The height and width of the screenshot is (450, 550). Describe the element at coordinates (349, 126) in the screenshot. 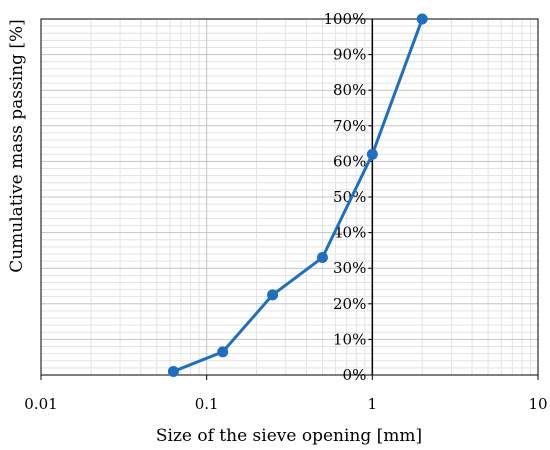

I see `y-tick-label: 70%` at that location.